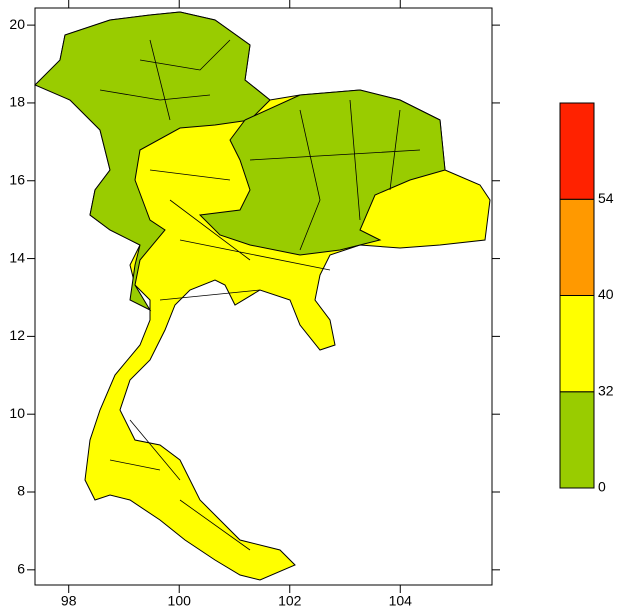 This screenshot has height=610, width=620. I want to click on legend-label: 54, so click(606, 198).